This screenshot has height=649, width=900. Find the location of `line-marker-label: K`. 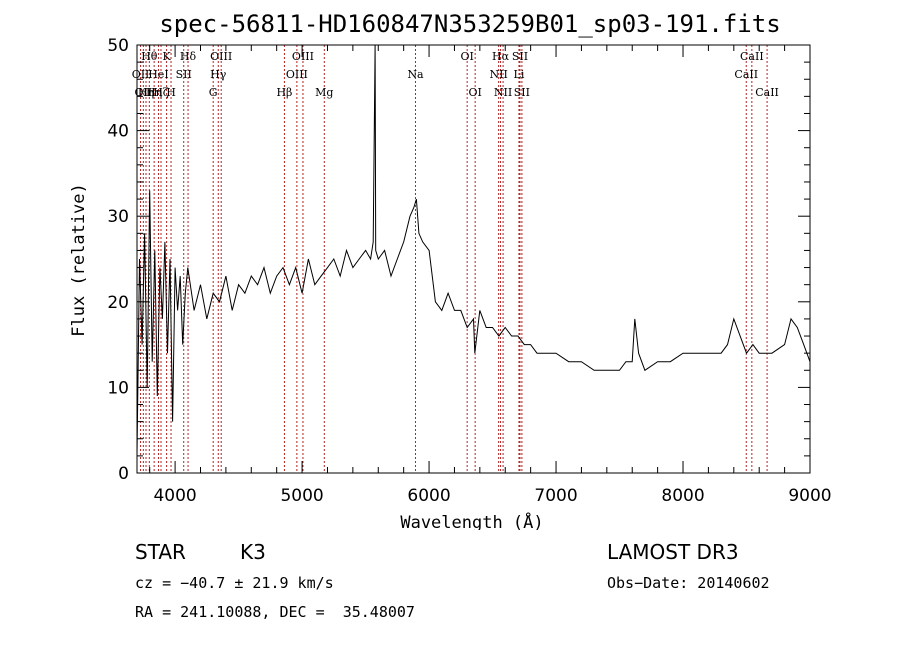

line-marker-label: K is located at coordinates (166, 56).